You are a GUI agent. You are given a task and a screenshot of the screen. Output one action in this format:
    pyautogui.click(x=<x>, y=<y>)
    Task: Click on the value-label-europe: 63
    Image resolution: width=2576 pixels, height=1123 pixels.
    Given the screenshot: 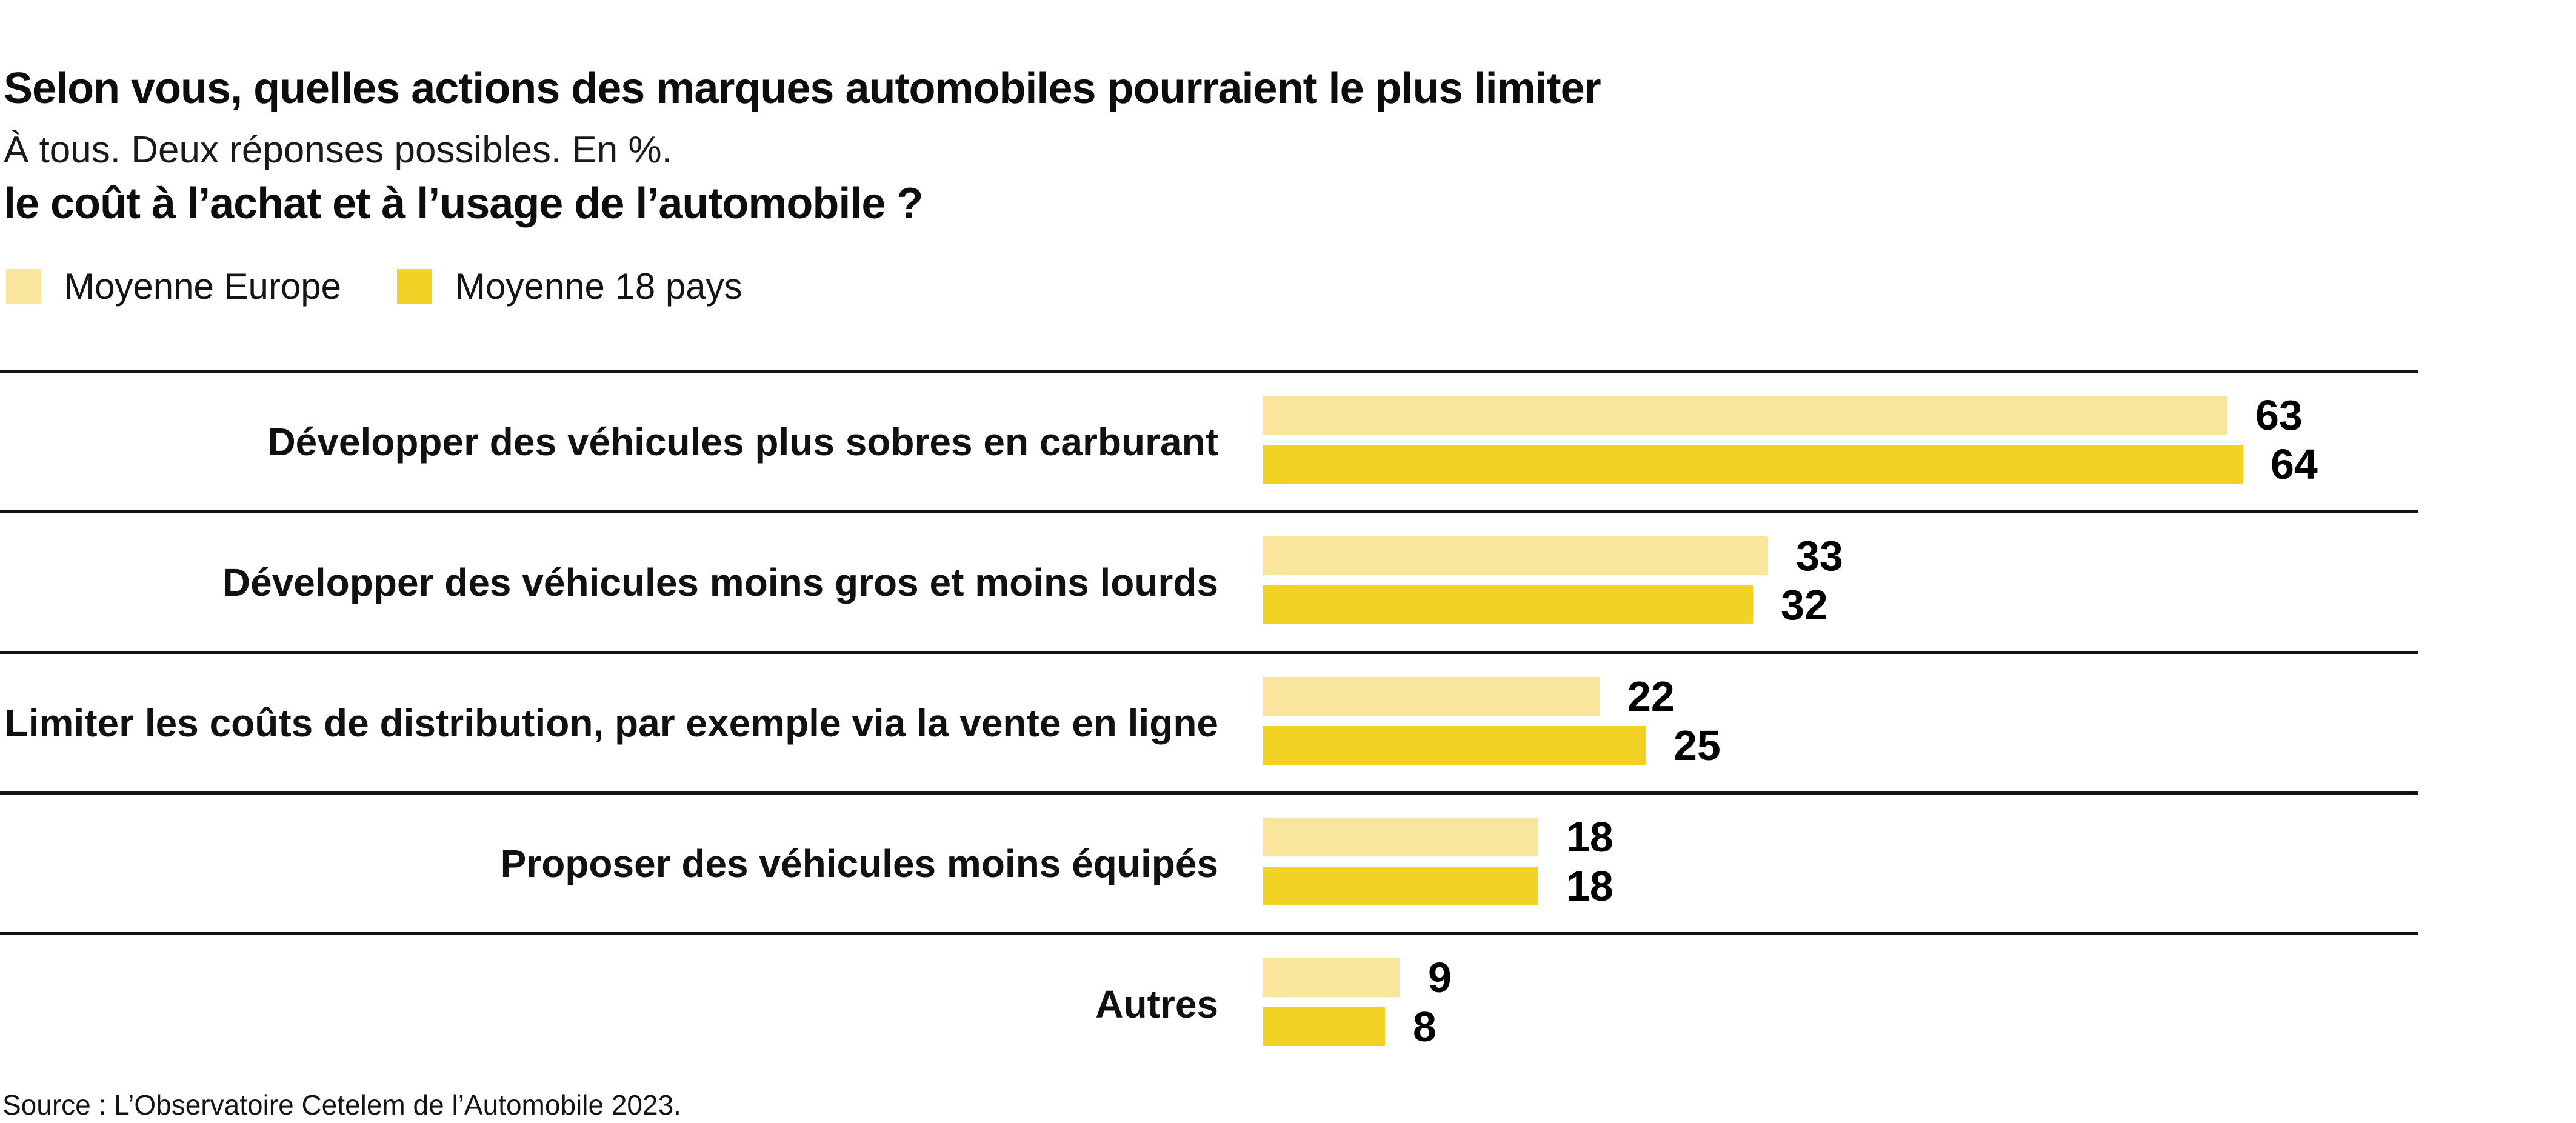 What is the action you would take?
    pyautogui.click(x=2279, y=415)
    